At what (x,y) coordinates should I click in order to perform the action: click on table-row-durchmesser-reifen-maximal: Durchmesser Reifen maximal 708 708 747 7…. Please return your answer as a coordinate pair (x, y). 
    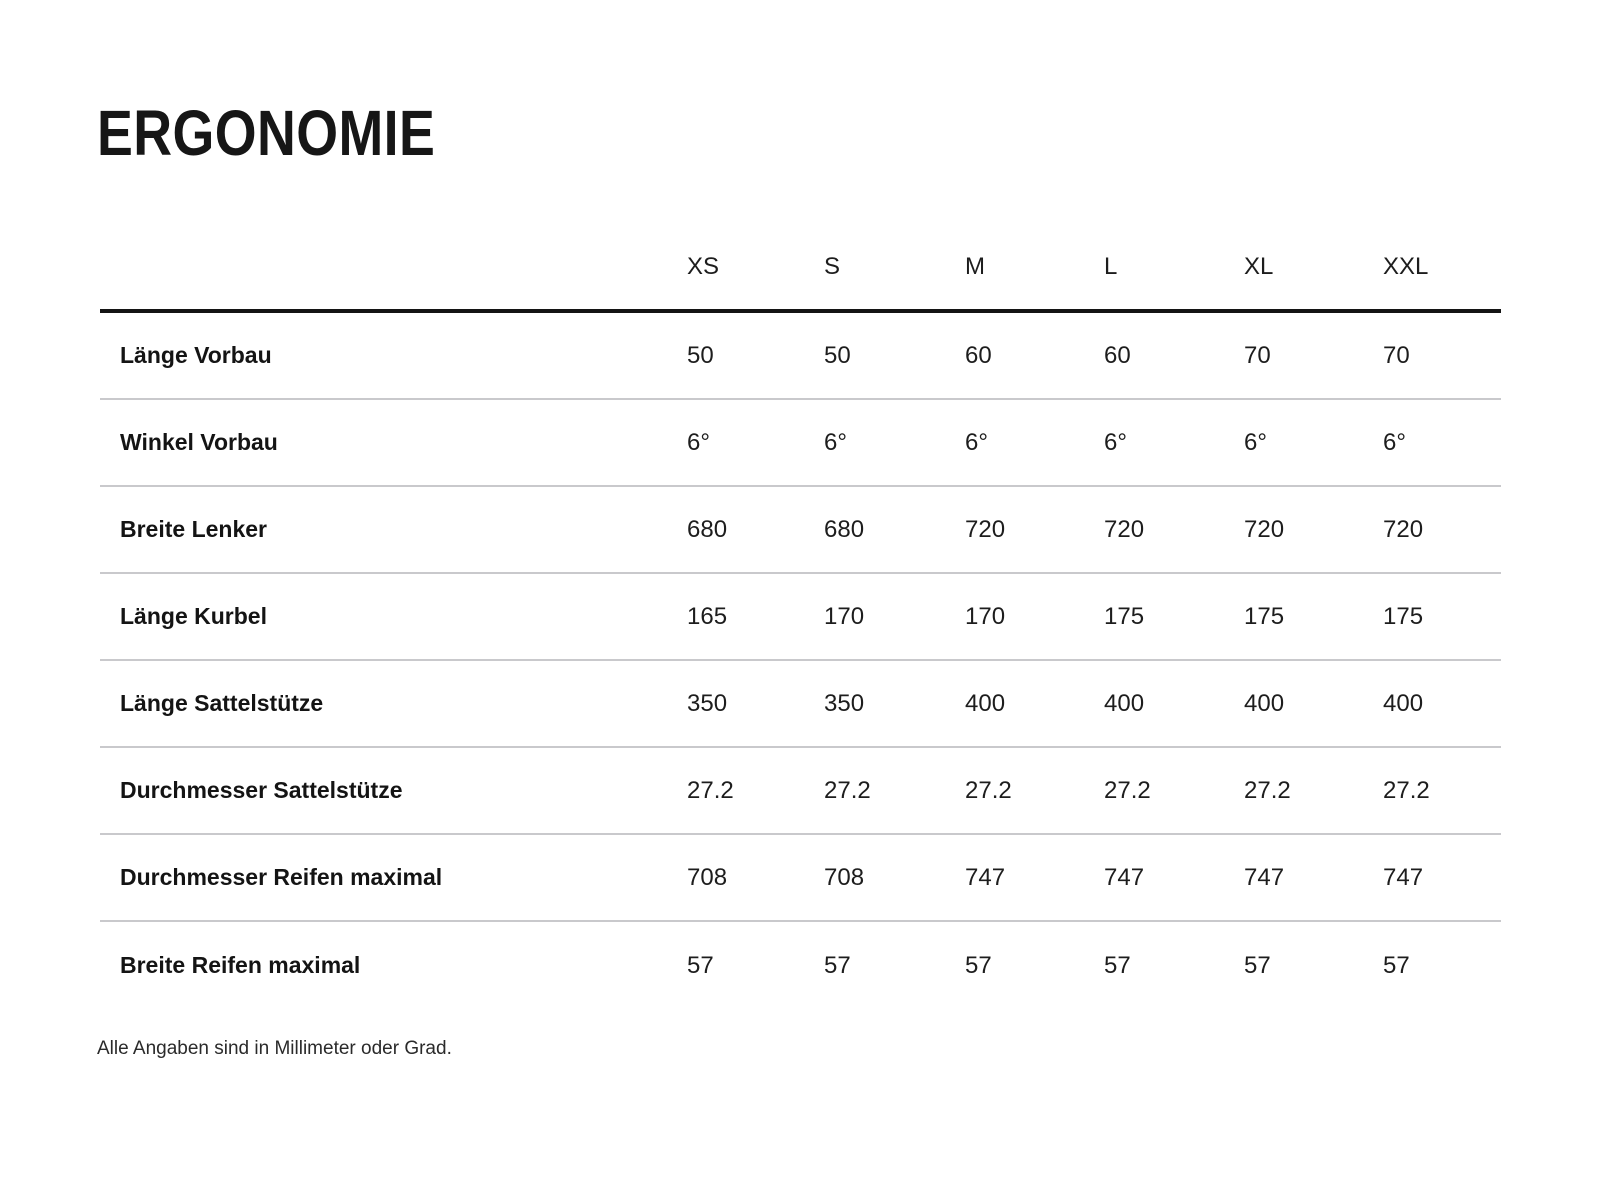
    Looking at the image, I should click on (800, 878).